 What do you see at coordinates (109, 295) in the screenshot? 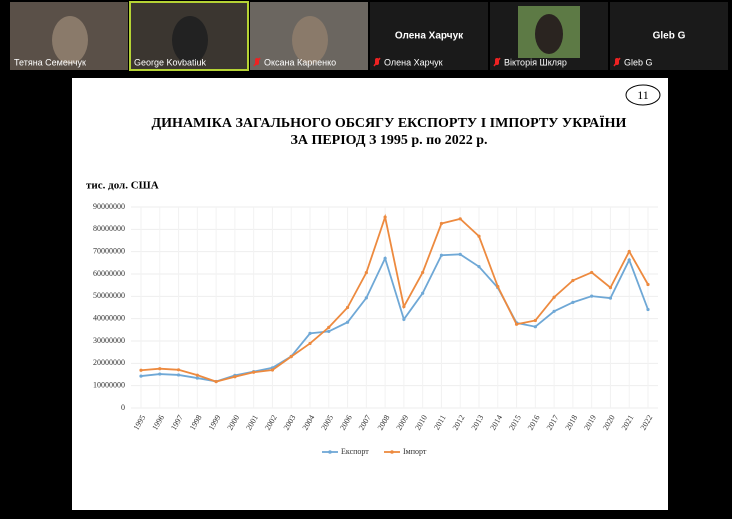
I see `y-tick-label: 50000000` at bounding box center [109, 295].